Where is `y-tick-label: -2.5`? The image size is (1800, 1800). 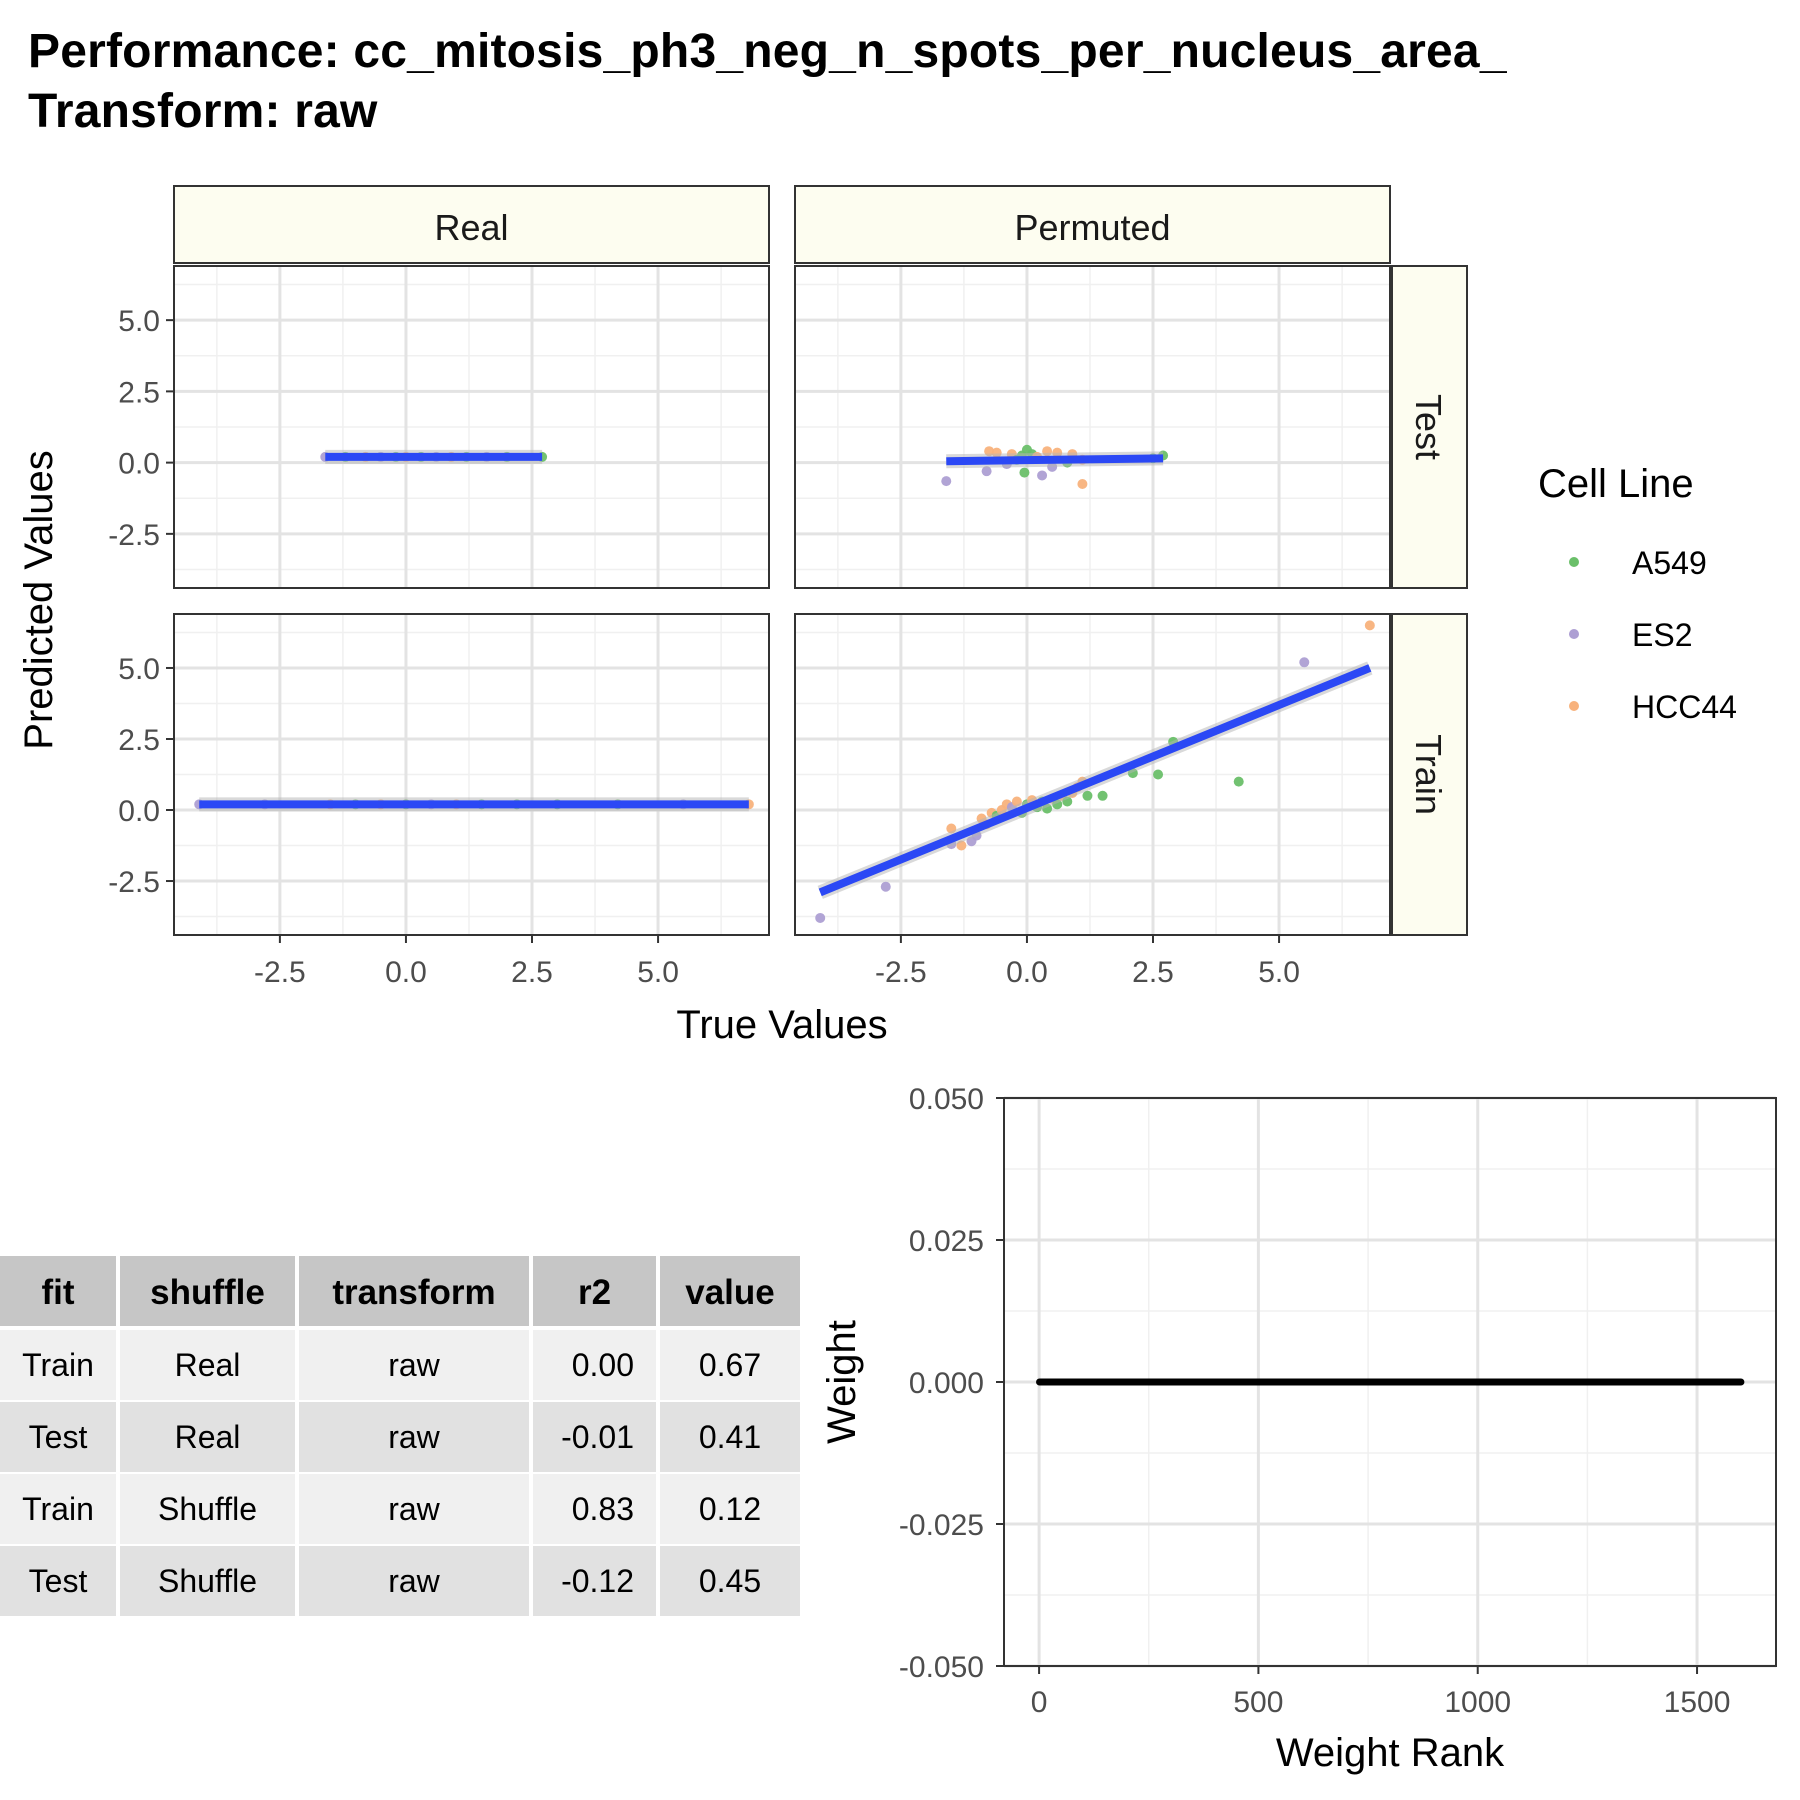 y-tick-label: -2.5 is located at coordinates (134, 535).